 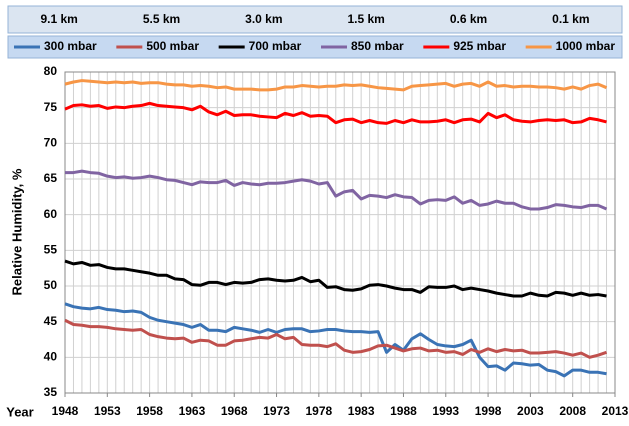 I want to click on x-tick-label: 1953, so click(x=107, y=411).